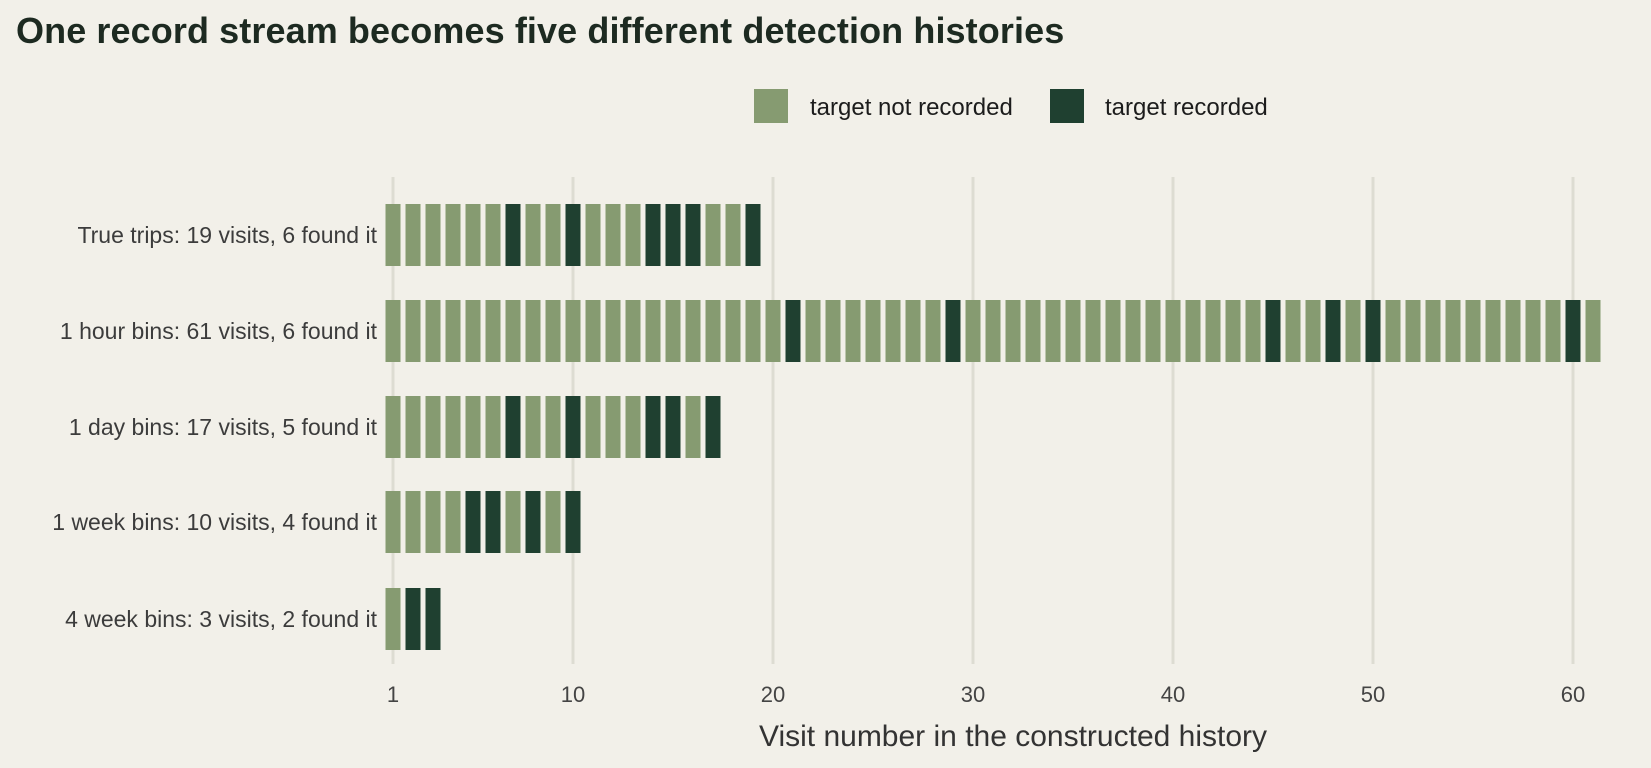  I want to click on legend: target not recorded target recorded, so click(1011, 106).